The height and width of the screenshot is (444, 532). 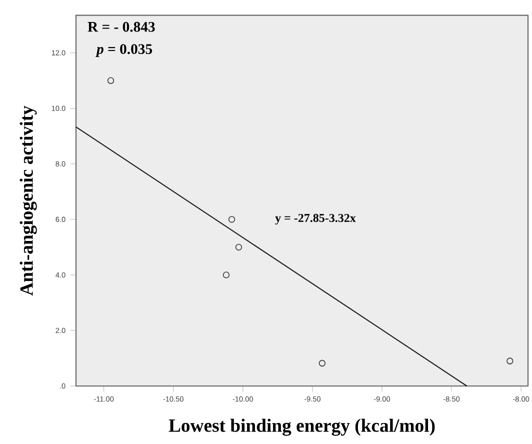 I want to click on y-axis-title: Anti-angiogenic activity, so click(x=28, y=201).